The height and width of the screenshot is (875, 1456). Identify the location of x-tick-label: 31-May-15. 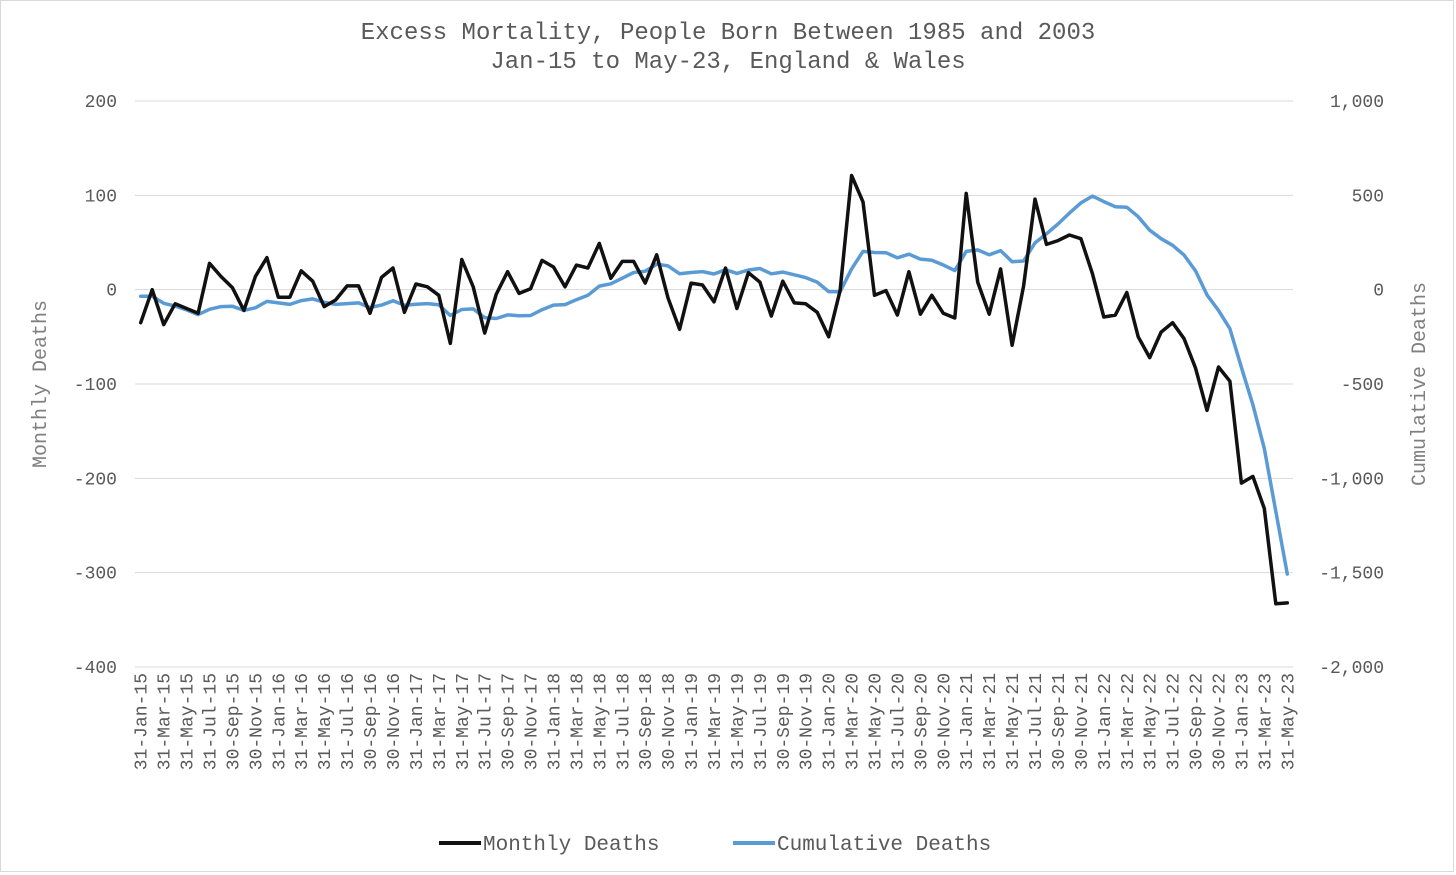
(189, 721).